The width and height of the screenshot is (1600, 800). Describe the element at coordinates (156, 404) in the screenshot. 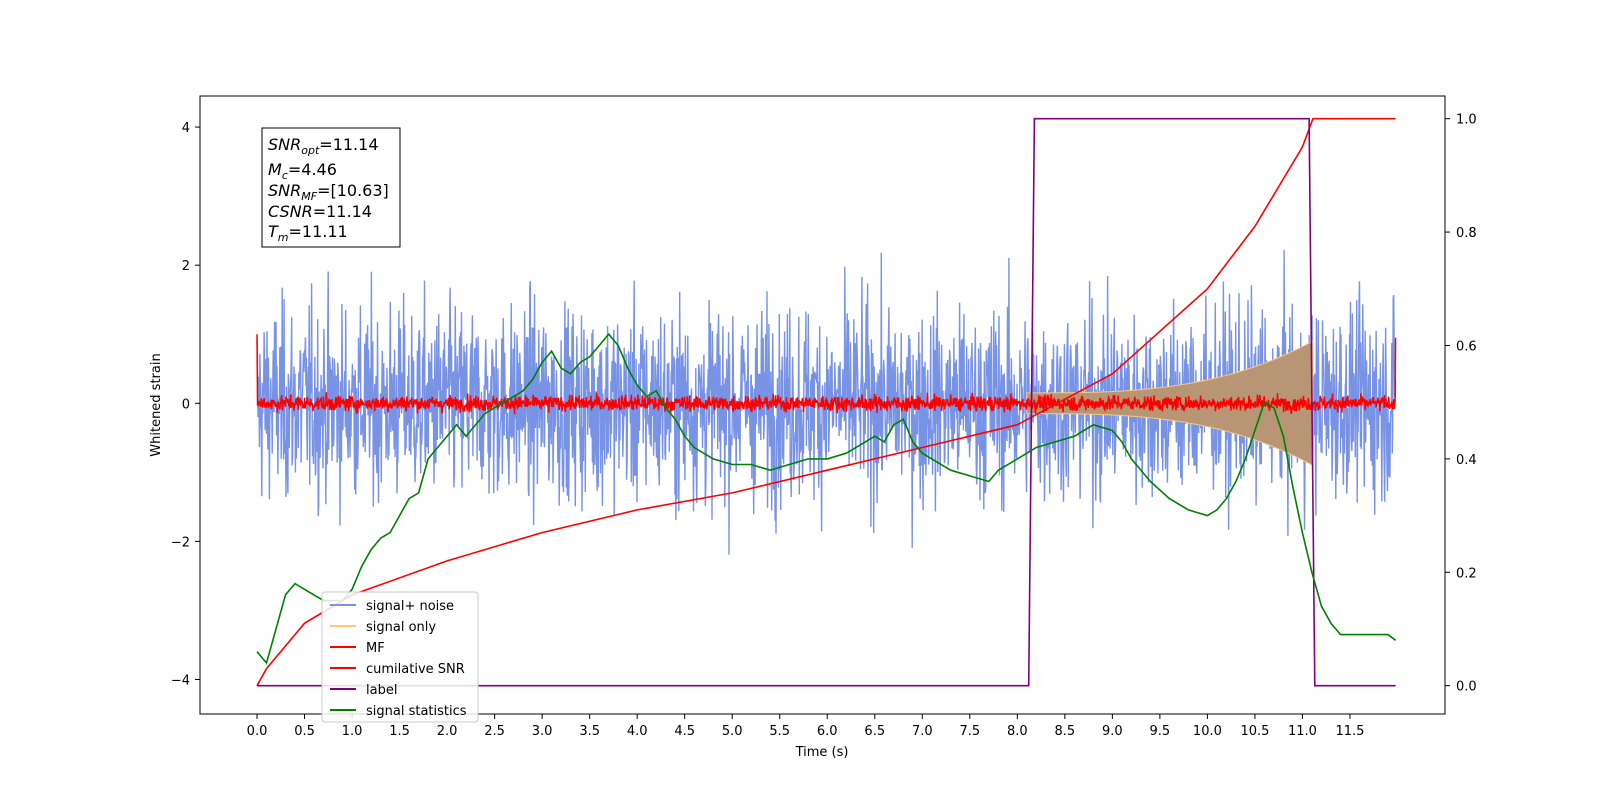

I see `y-axis-label: Whitened strain` at that location.